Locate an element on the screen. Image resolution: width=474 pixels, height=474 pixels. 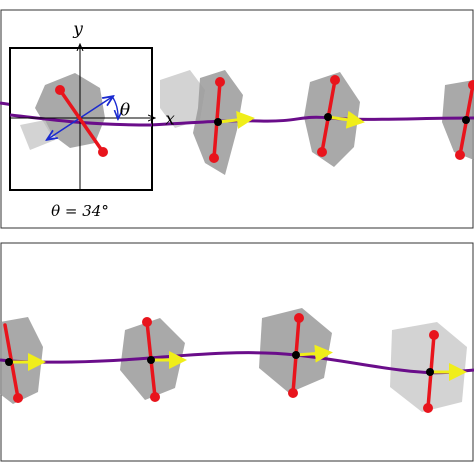
rod is located at coordinates (81, 121).